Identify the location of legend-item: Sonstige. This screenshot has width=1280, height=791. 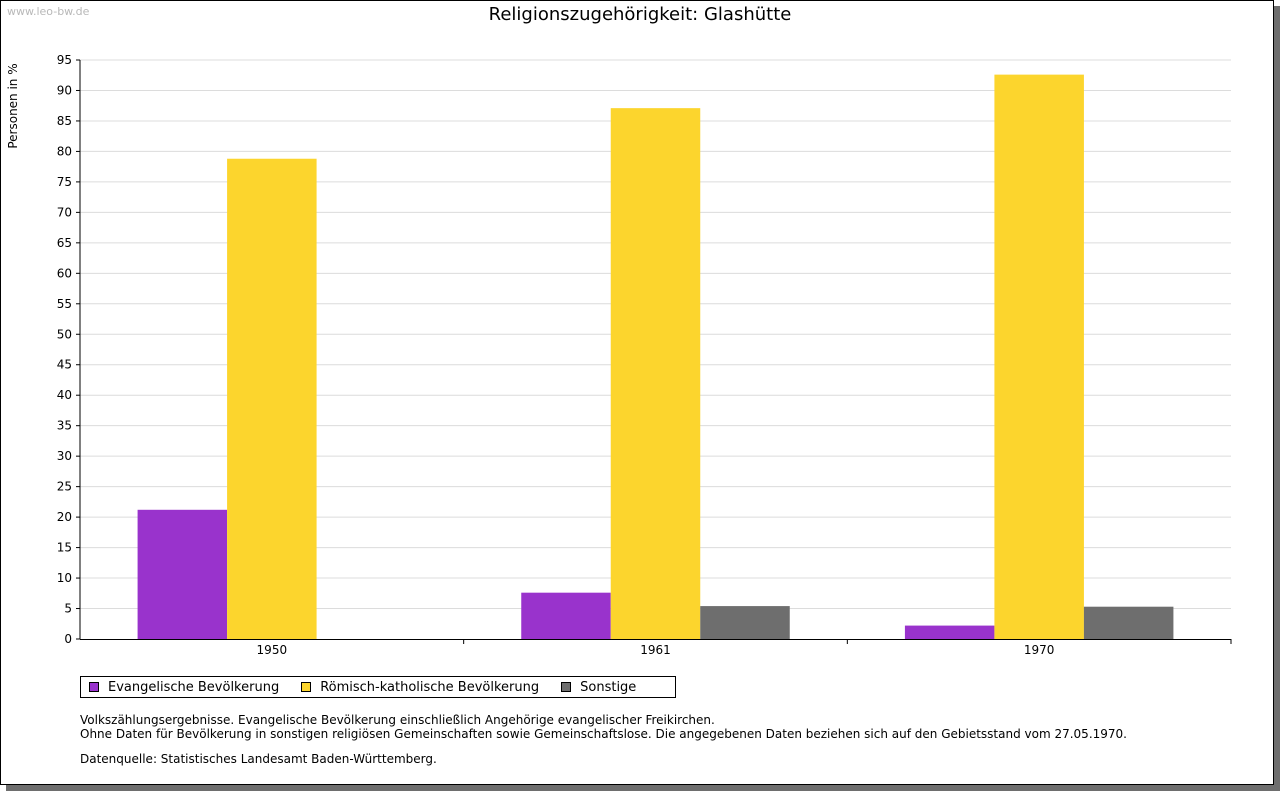
(598, 687).